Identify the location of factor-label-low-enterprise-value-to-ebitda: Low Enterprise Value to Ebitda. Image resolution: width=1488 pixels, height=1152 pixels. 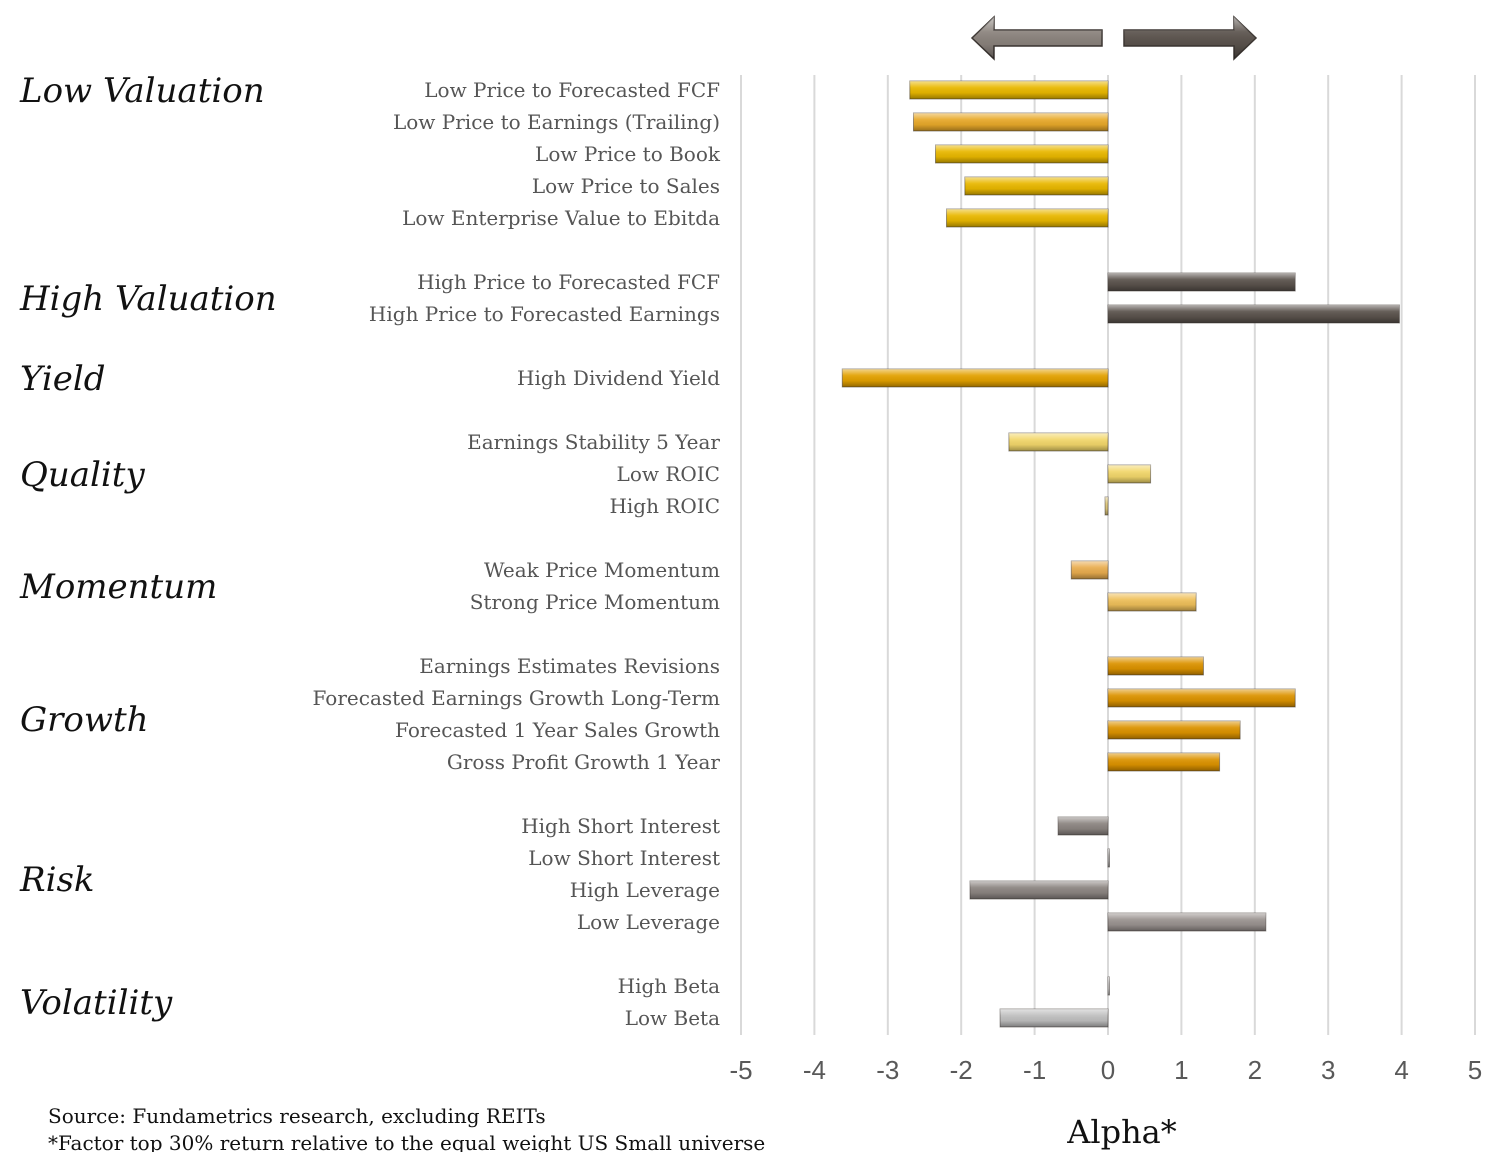
(561, 218).